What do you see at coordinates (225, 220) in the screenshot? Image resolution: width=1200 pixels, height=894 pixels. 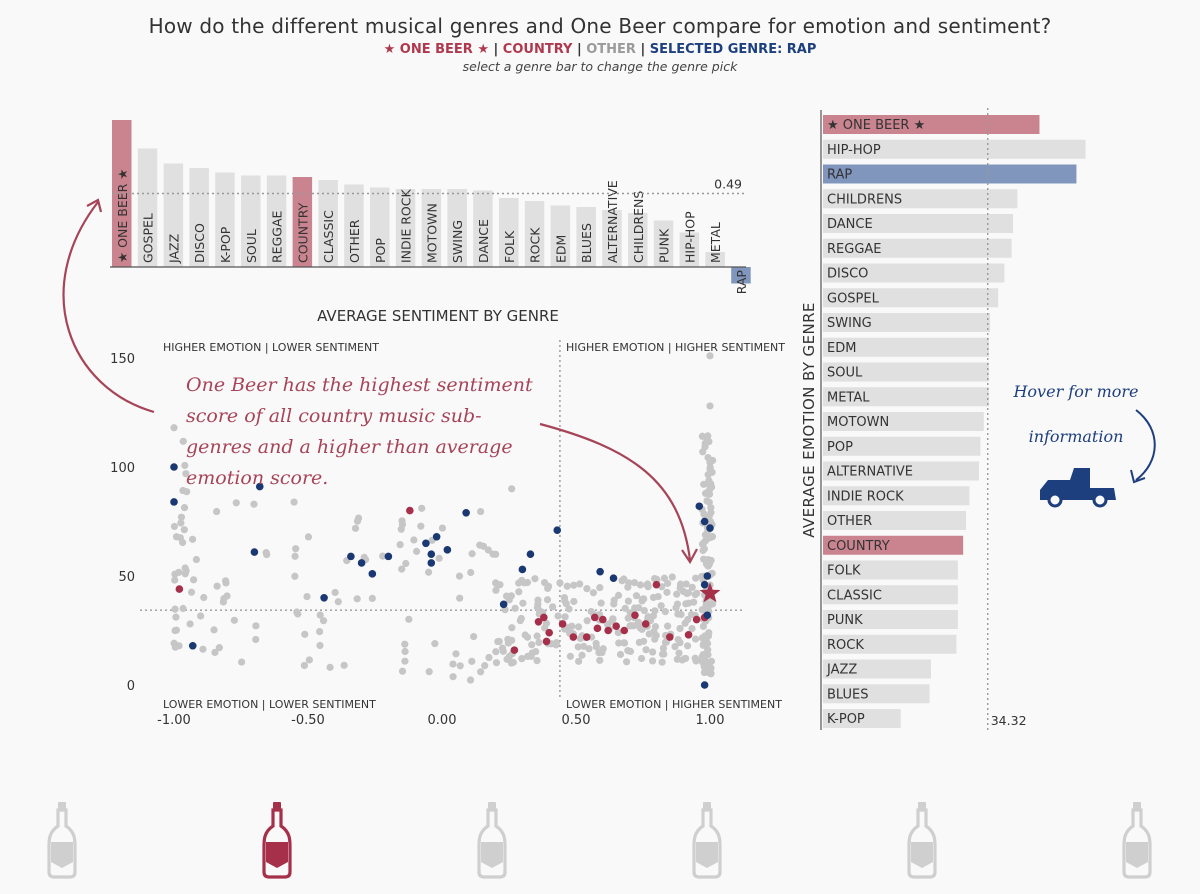 I see `sentiment-bar-k-pop` at bounding box center [225, 220].